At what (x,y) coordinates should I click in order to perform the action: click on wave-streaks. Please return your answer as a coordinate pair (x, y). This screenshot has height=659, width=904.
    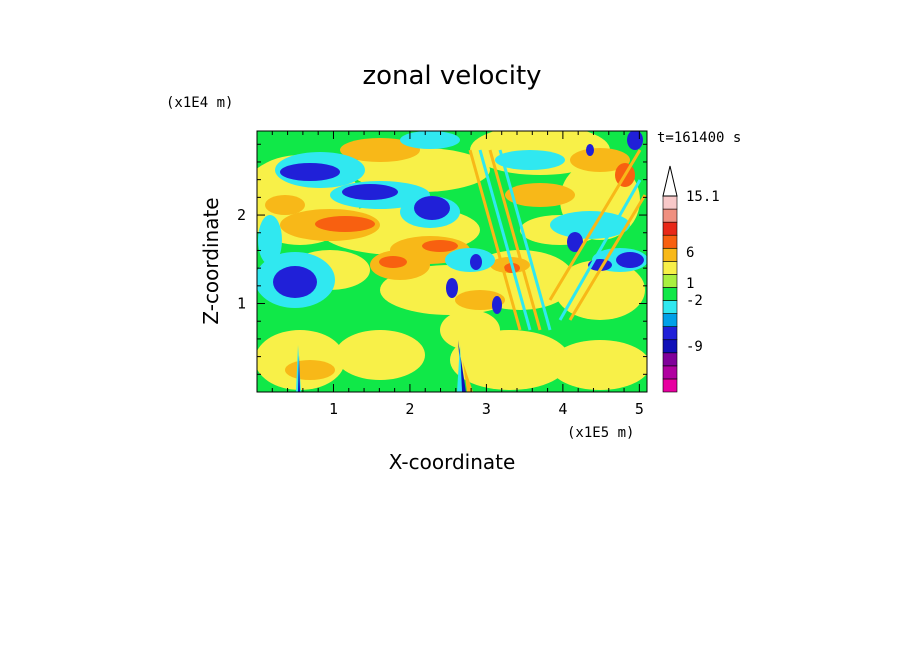
    Looking at the image, I should click on (557, 240).